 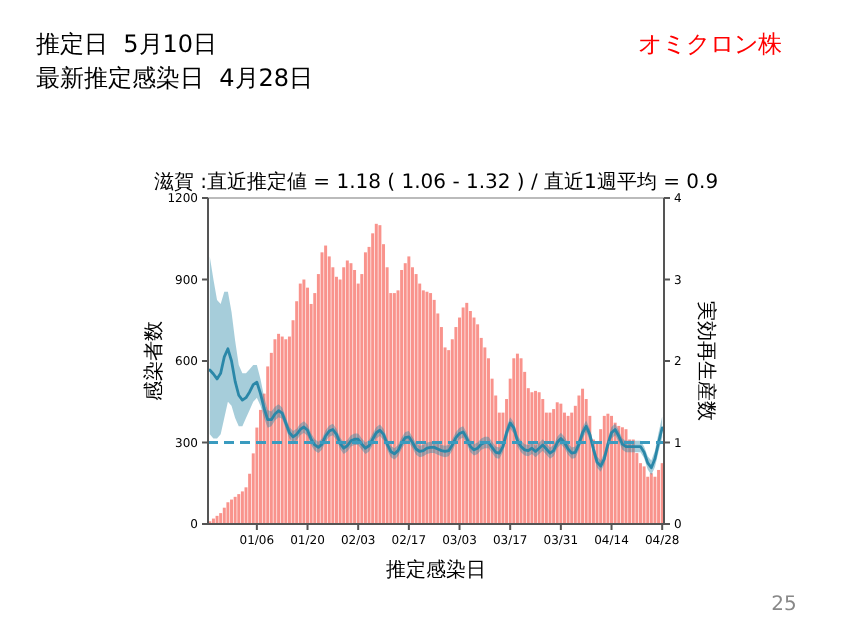 I want to click on text: 25, so click(x=784, y=605).